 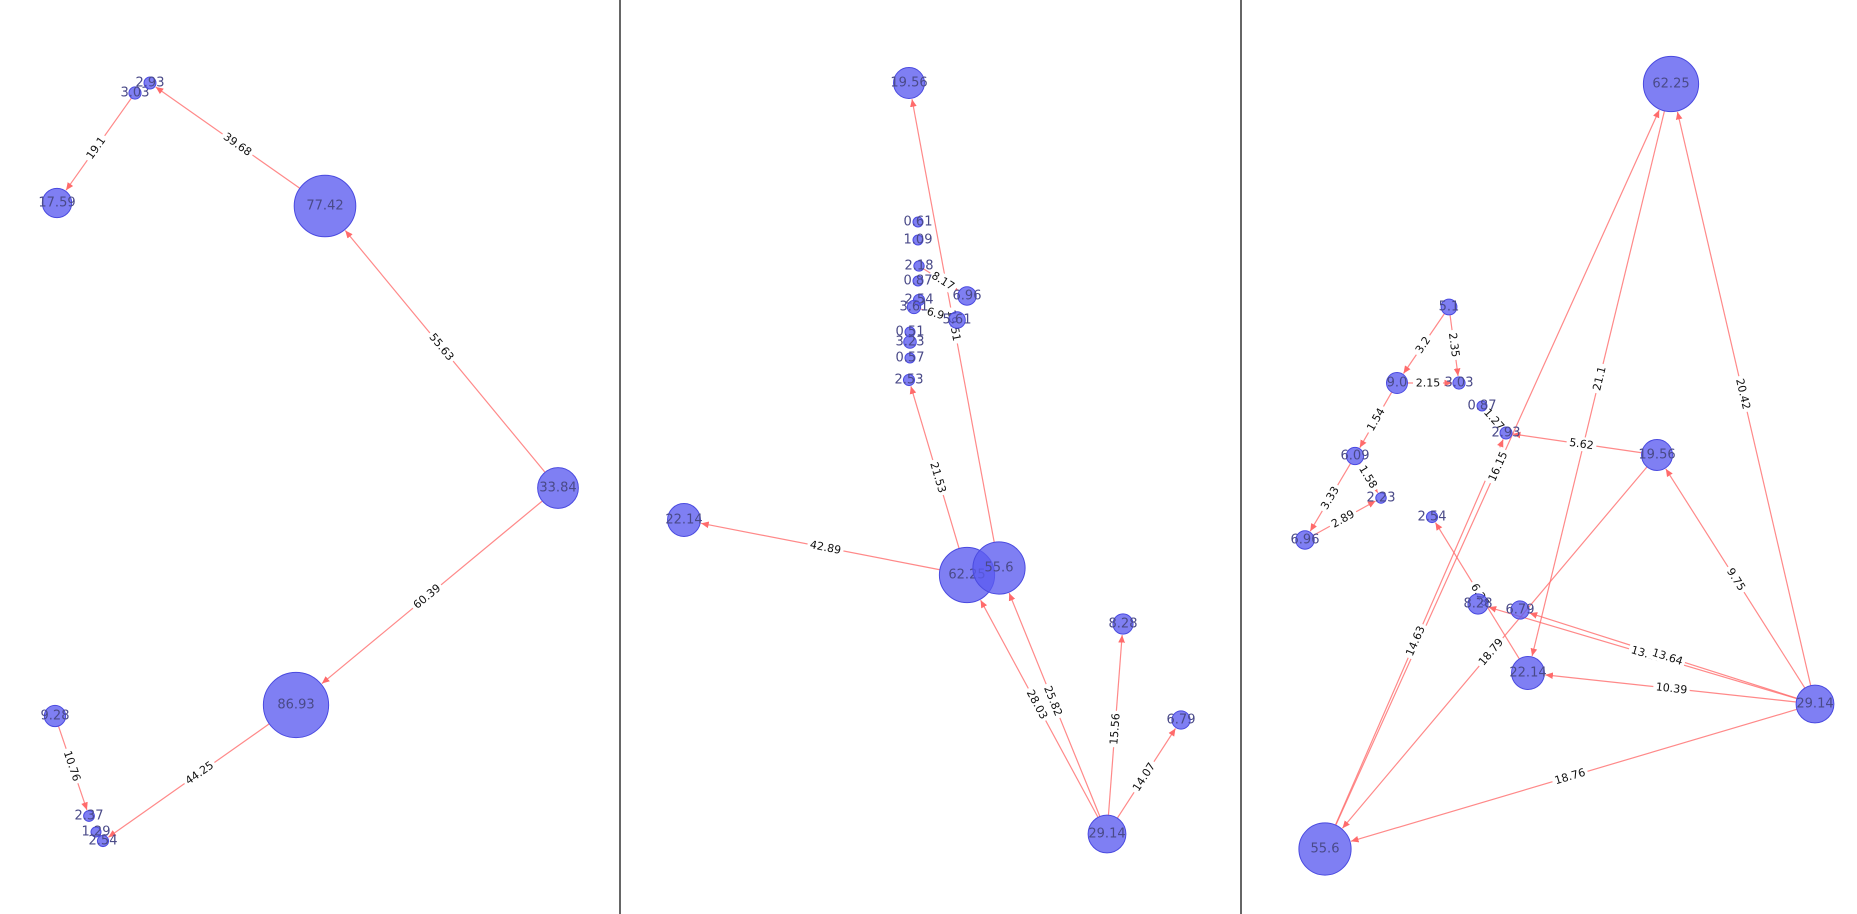 I want to click on edge-label-text: 55.63, so click(x=441, y=347).